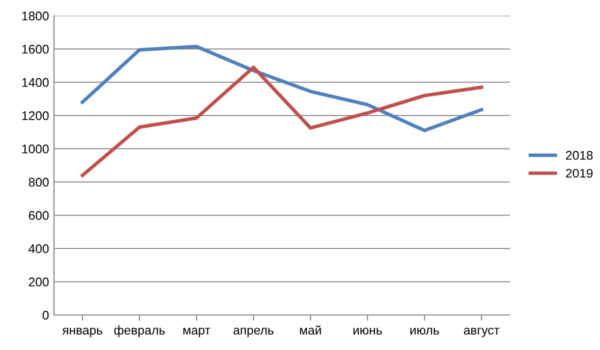 The image size is (600, 350). I want to click on y-tick-label: 400, so click(38, 249).